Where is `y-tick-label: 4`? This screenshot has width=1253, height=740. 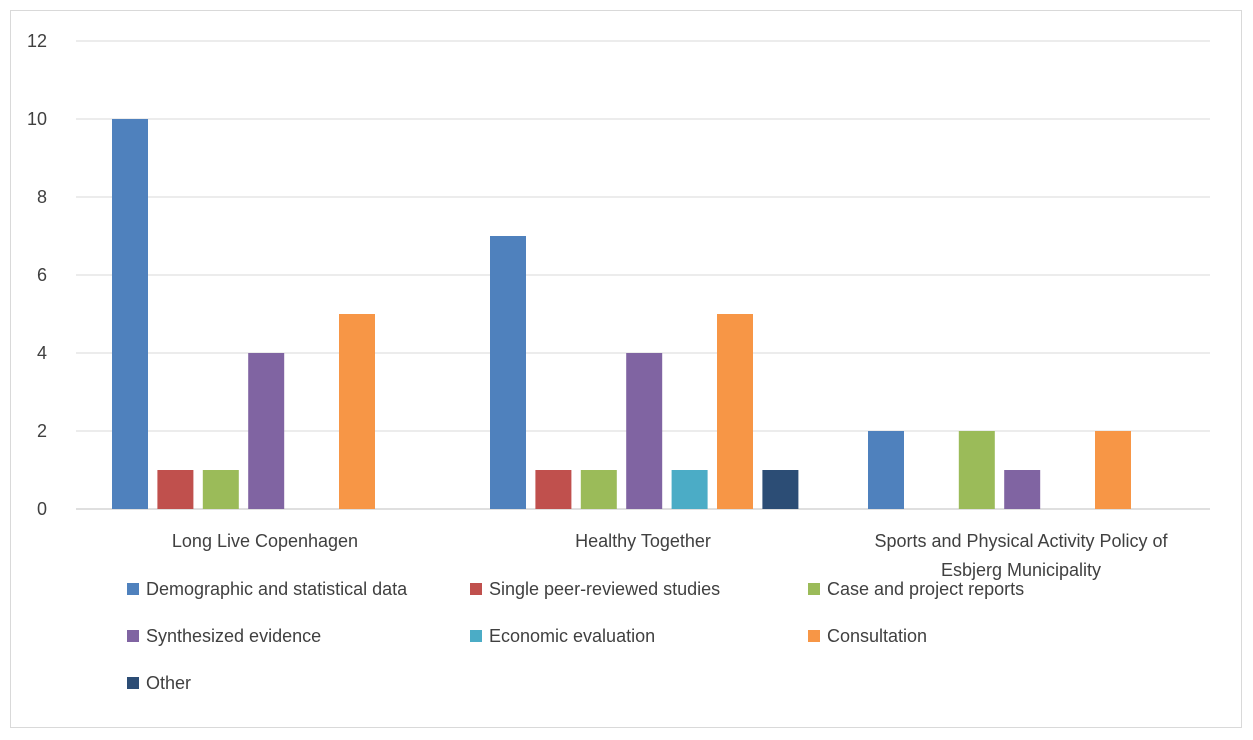
y-tick-label: 4 is located at coordinates (42, 353).